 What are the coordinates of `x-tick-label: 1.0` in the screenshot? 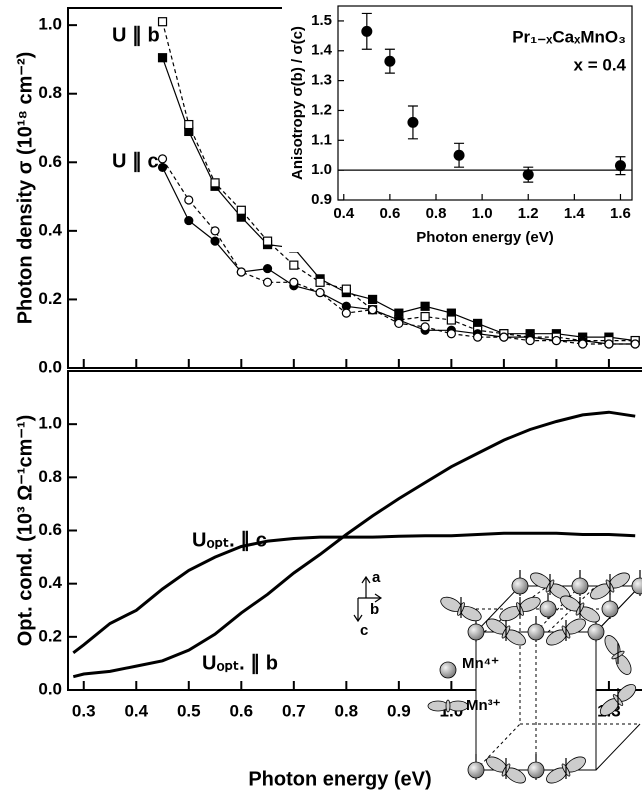 It's located at (482, 213).